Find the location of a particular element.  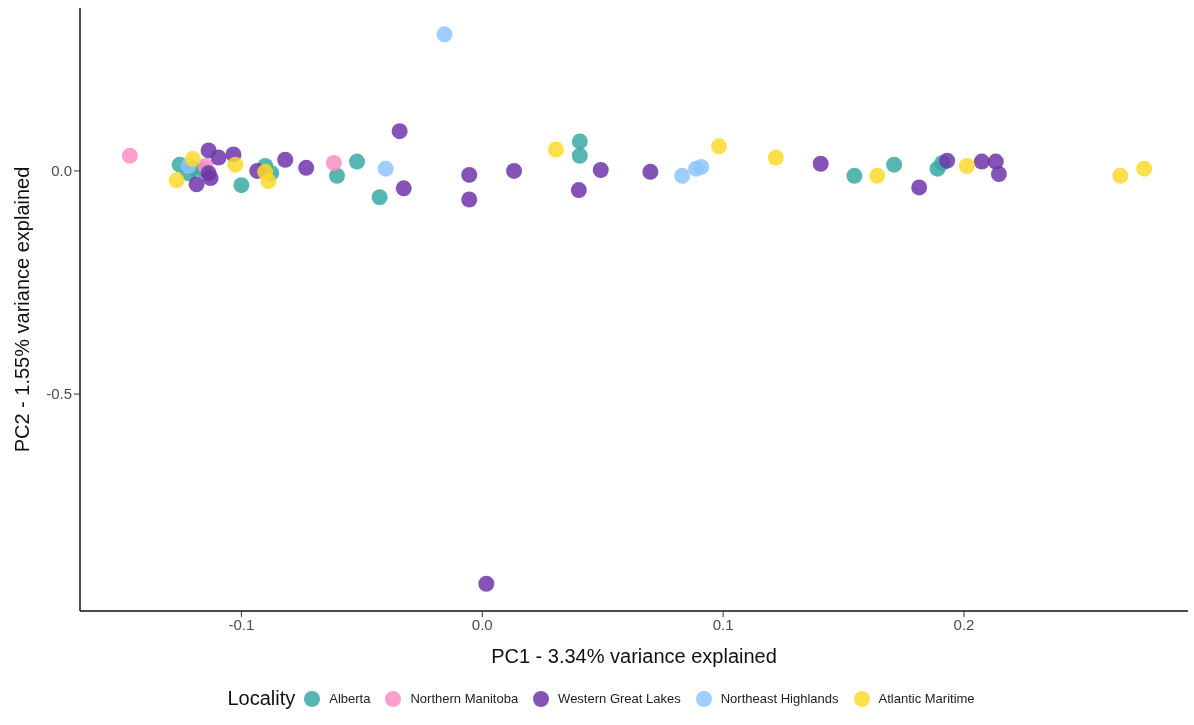

legend-label: Western Great Lakes is located at coordinates (619, 698).